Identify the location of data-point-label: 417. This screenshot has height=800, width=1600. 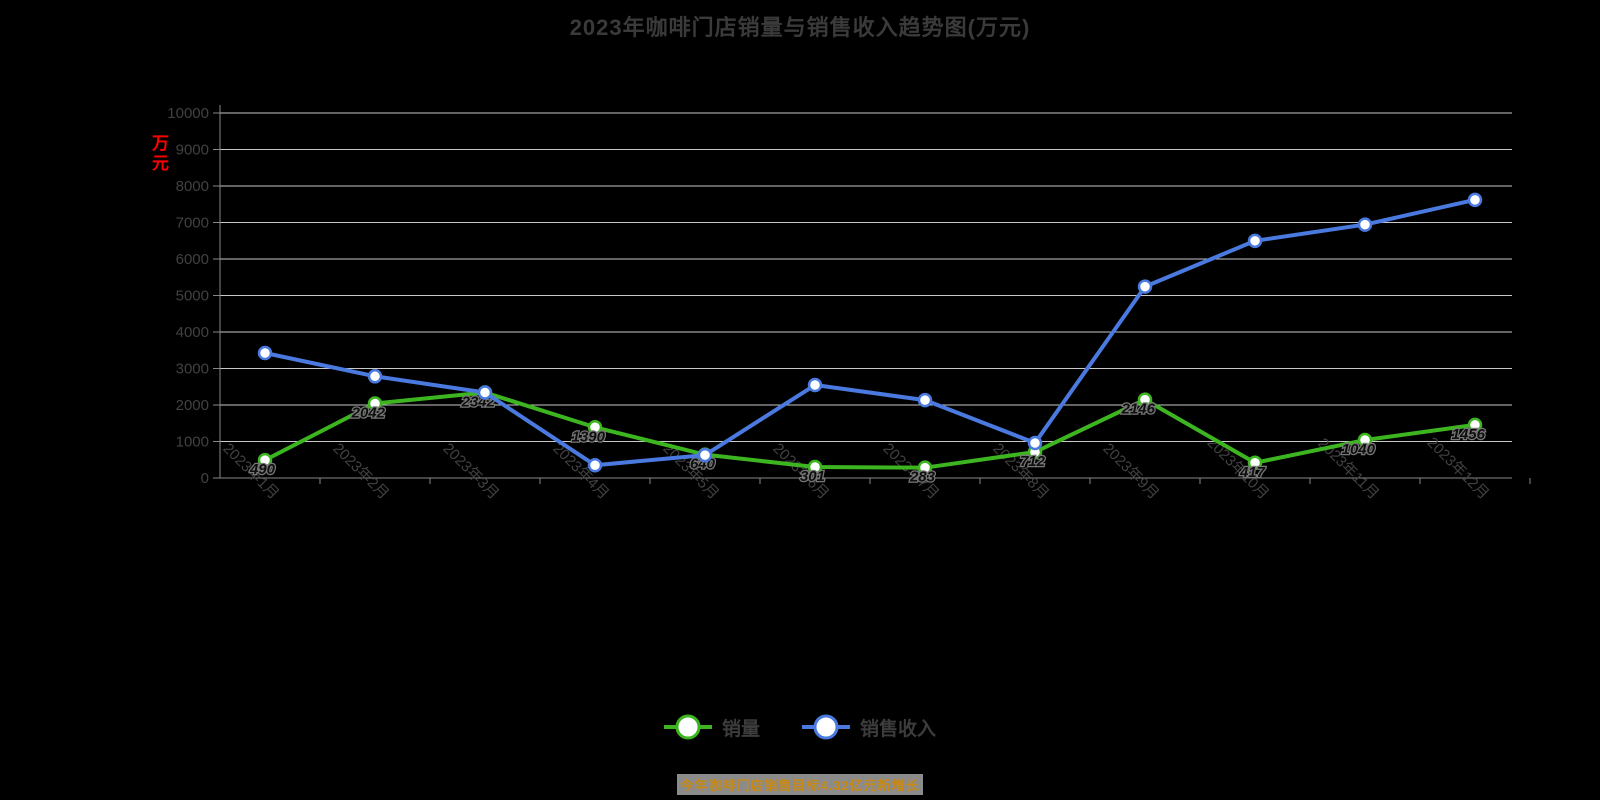
(1252, 472).